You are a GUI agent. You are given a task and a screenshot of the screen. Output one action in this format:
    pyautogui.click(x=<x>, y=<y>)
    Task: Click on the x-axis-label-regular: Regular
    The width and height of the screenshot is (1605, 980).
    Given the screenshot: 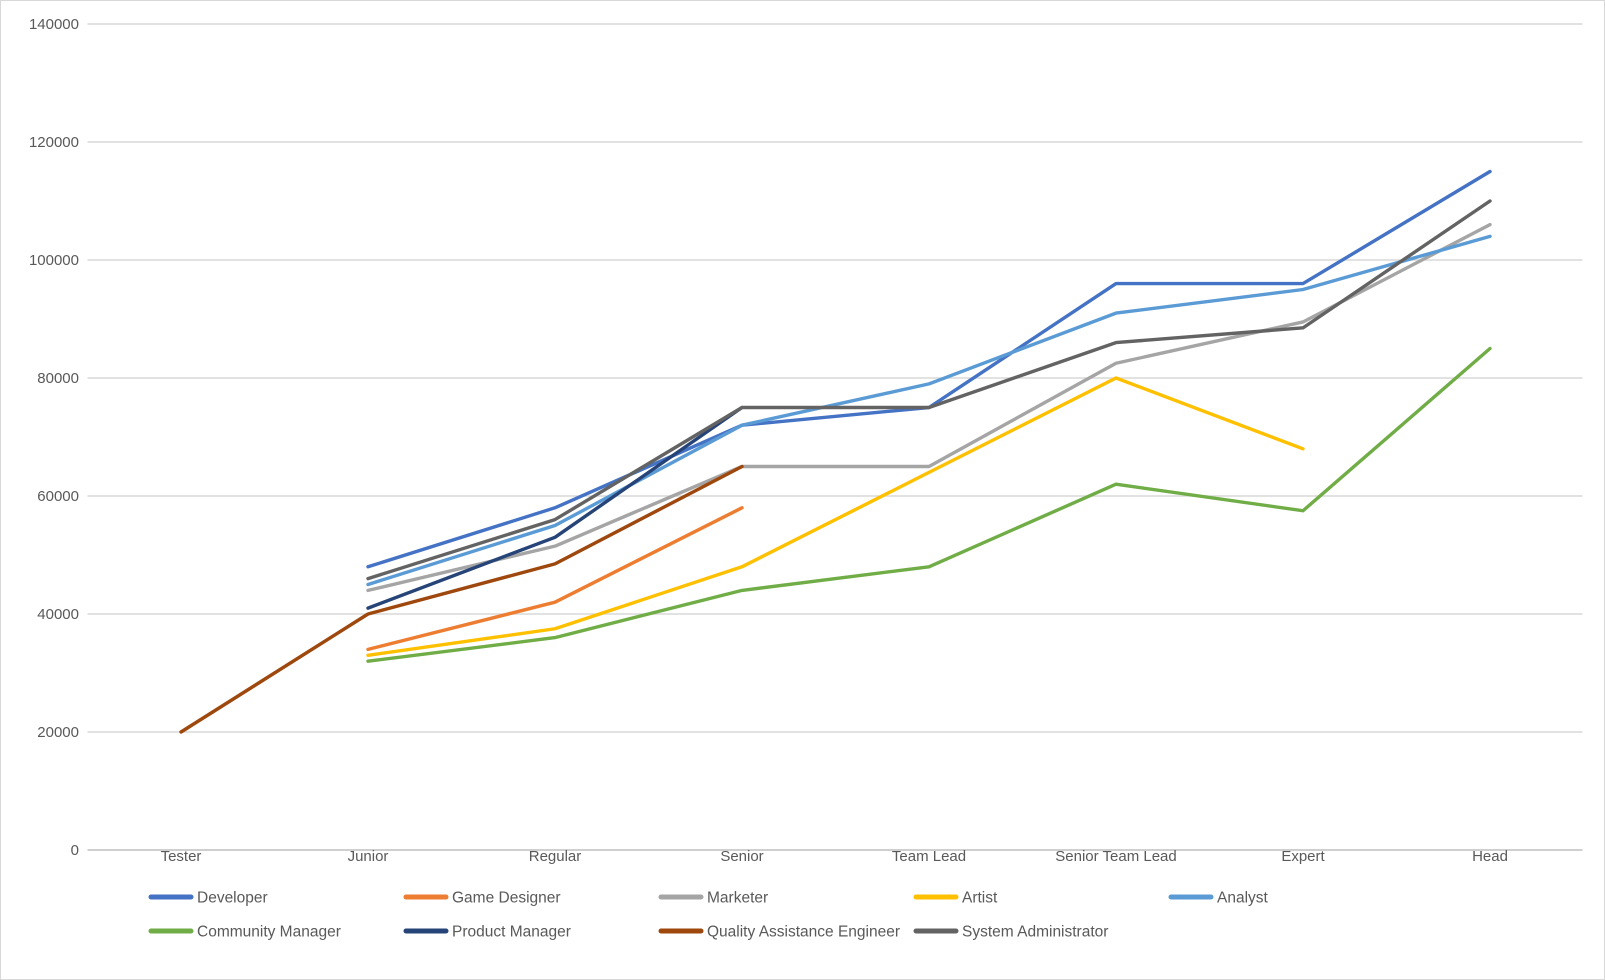 What is the action you would take?
    pyautogui.click(x=555, y=856)
    